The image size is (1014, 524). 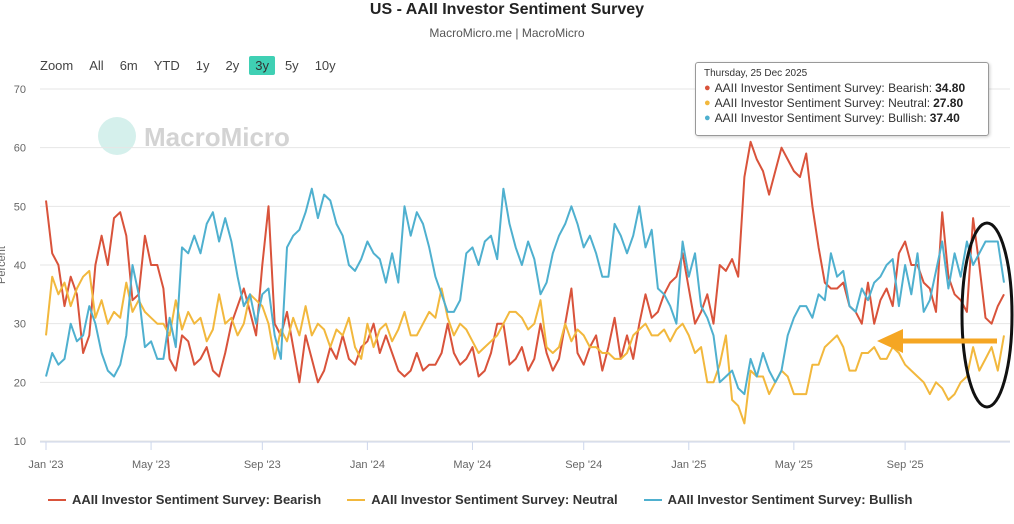 I want to click on y-tick-label: 10, so click(x=20, y=442).